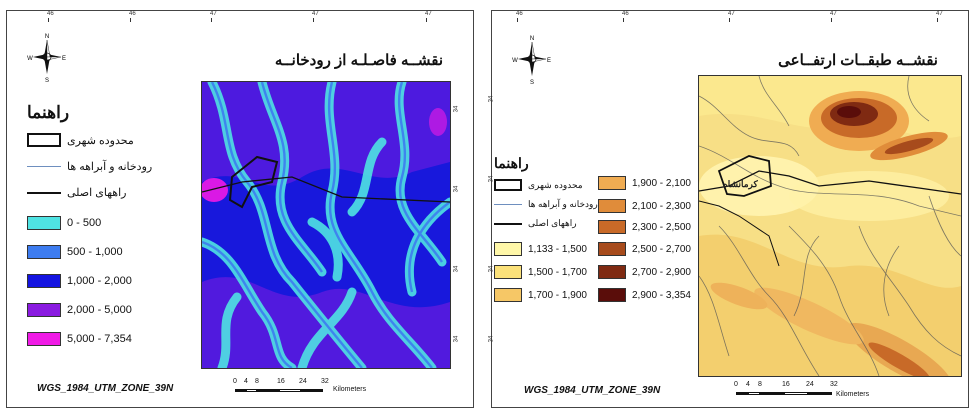 Image resolution: width=974 pixels, height=417 pixels. What do you see at coordinates (95, 252) in the screenshot?
I see `class-label: 500 - 1,000` at bounding box center [95, 252].